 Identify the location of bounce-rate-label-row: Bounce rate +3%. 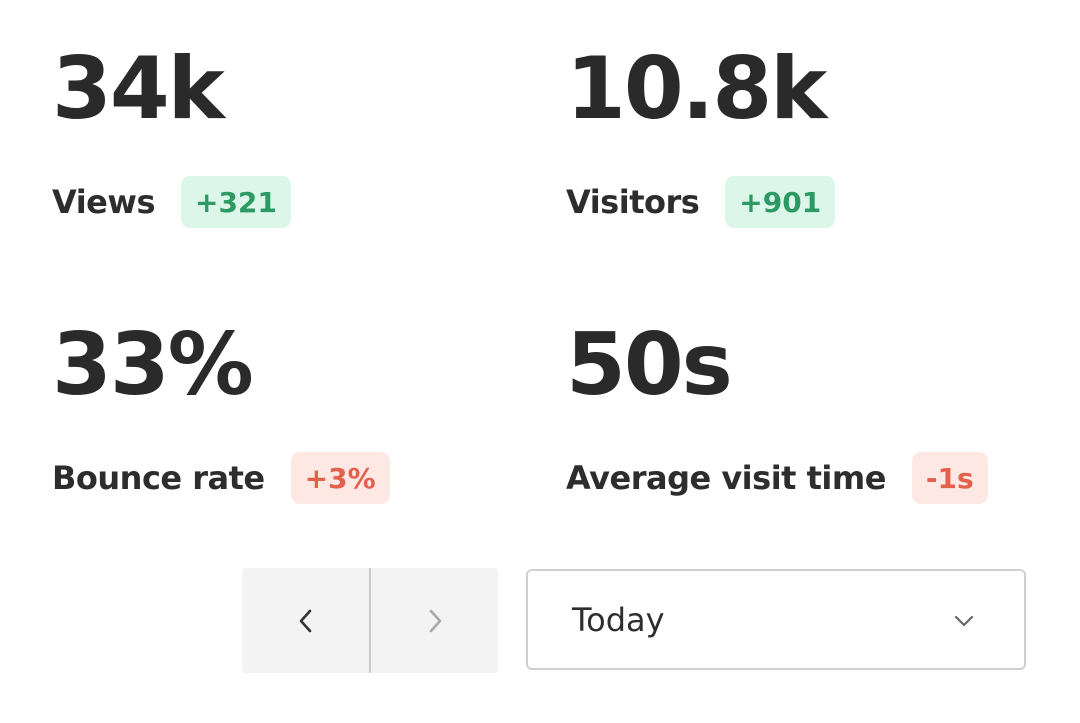
(221, 478).